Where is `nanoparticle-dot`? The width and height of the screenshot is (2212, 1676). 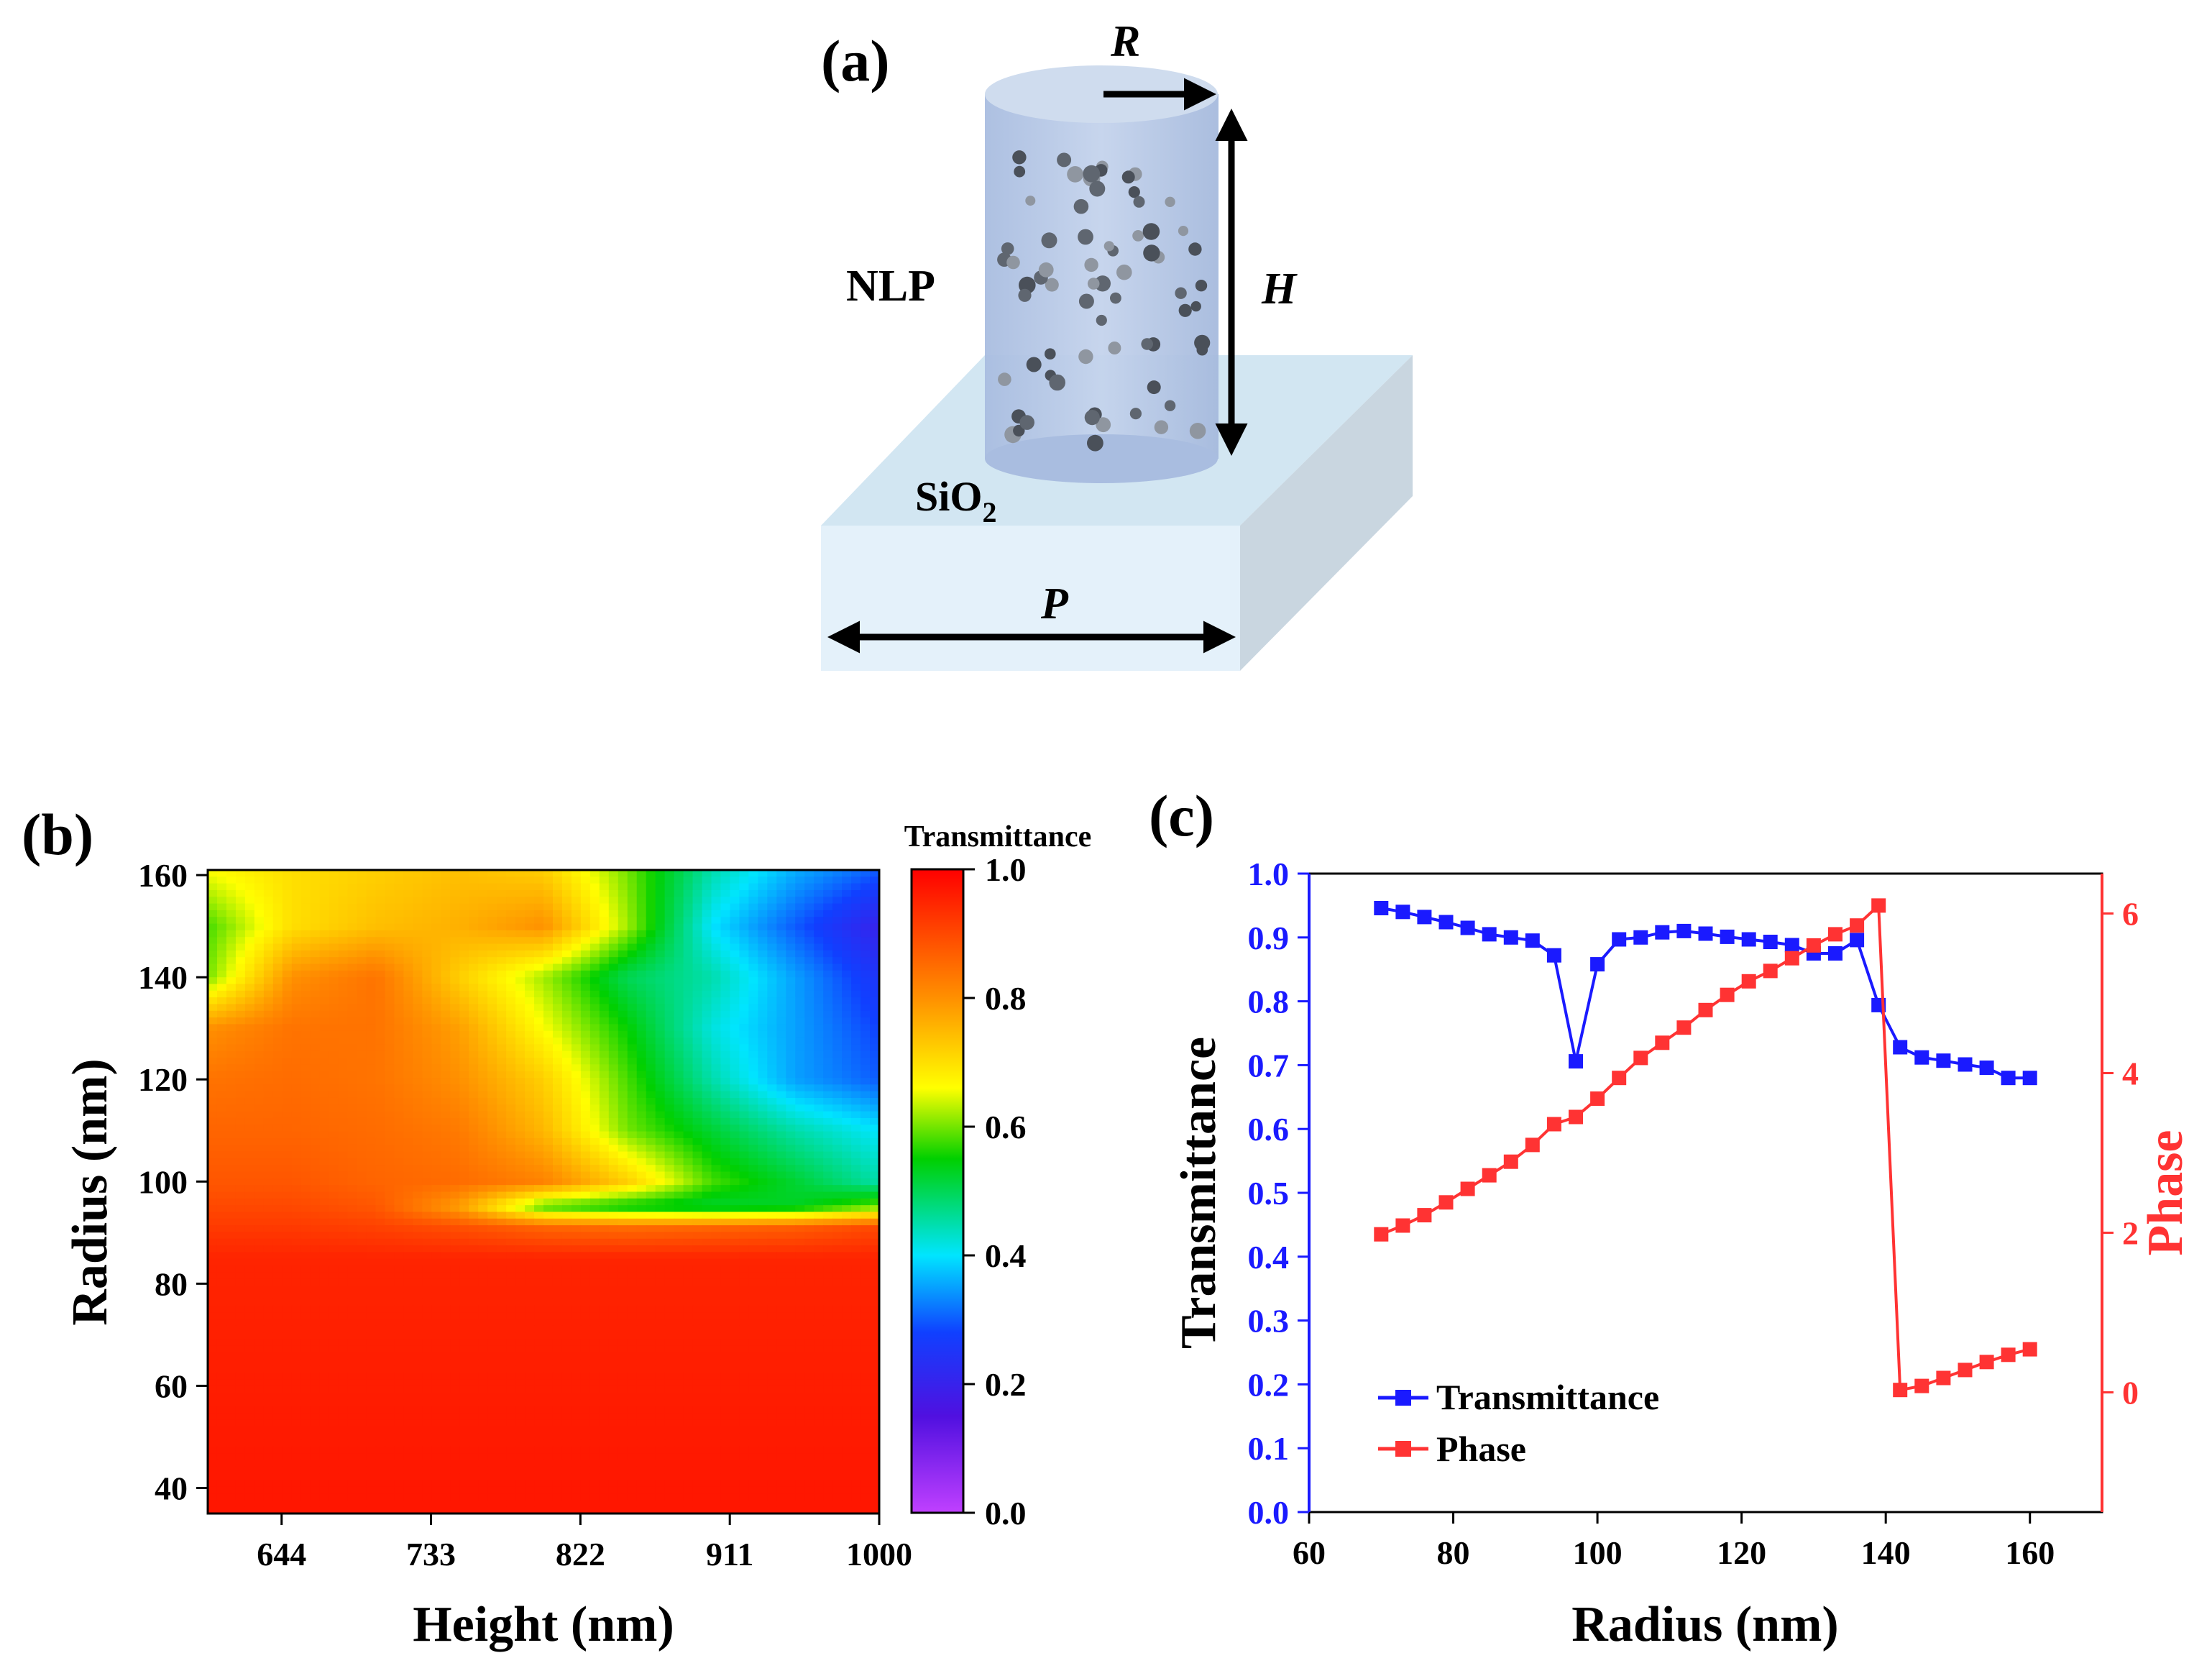 nanoparticle-dot is located at coordinates (1020, 171).